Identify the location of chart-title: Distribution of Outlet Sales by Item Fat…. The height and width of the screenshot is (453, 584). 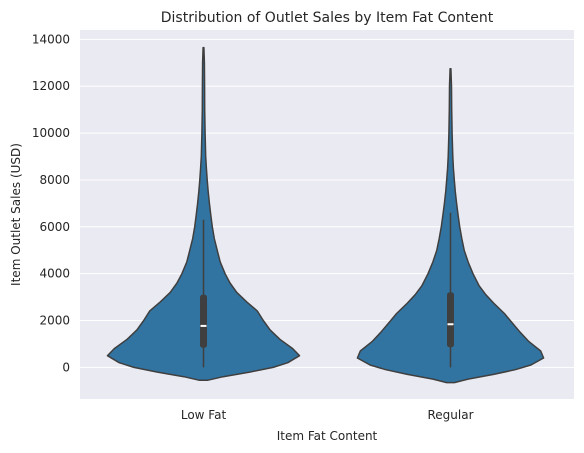
(327, 18).